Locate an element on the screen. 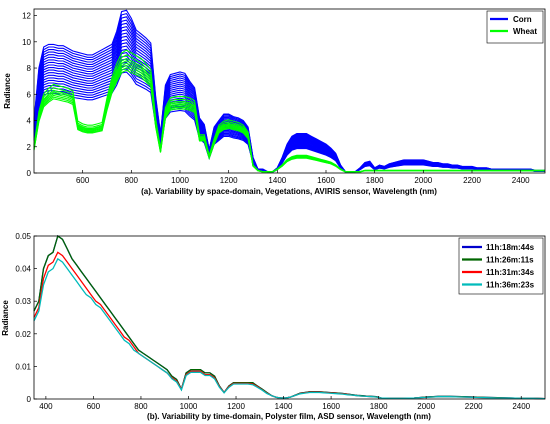 Image resolution: width=550 pixels, height=424 pixels. chart-a-legend: Corn Wheat is located at coordinates (515, 27).